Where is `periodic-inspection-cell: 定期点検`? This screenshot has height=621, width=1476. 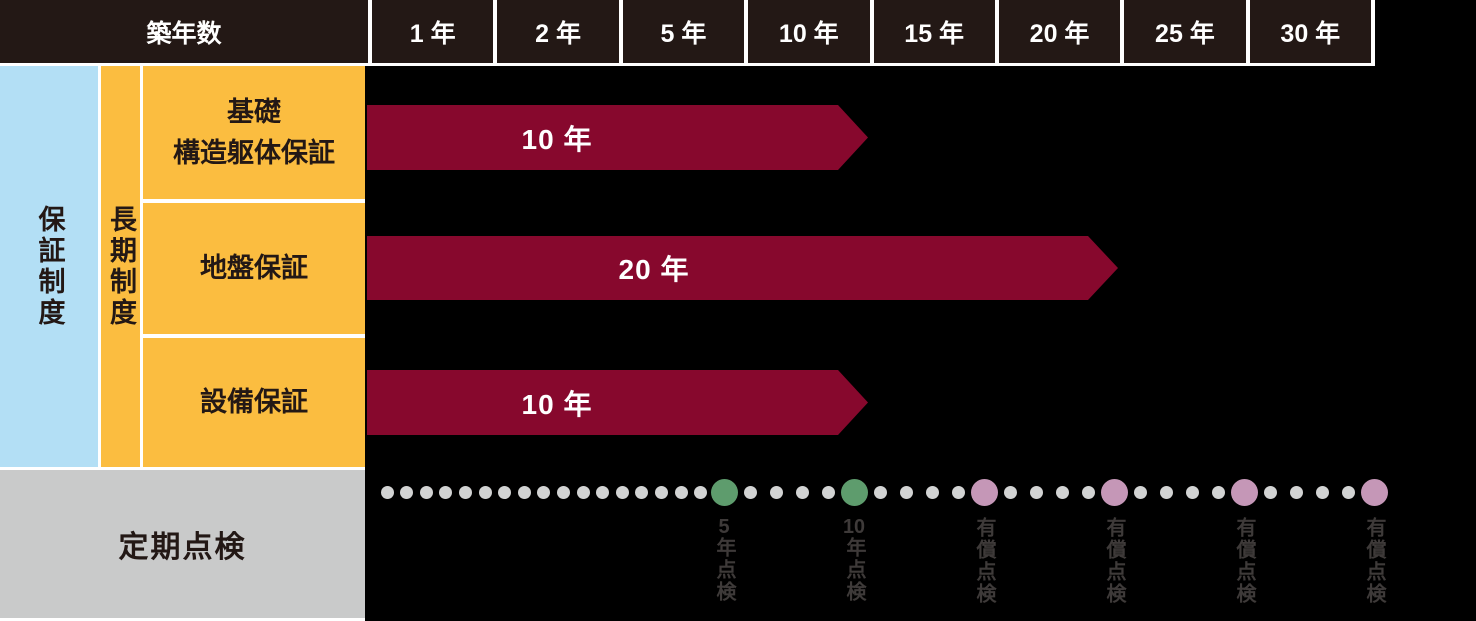
periodic-inspection-cell: 定期点検 is located at coordinates (182, 544).